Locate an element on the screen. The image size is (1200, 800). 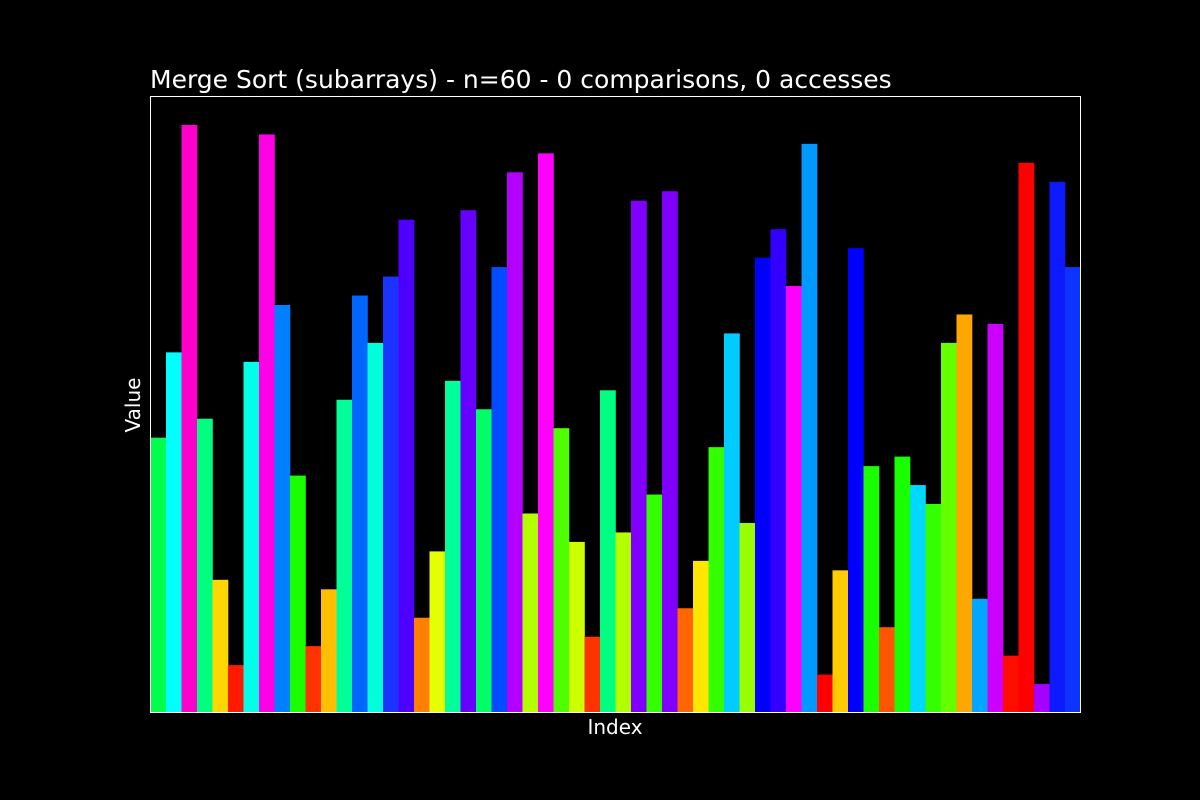
x-axis-label: Index is located at coordinates (614, 727).